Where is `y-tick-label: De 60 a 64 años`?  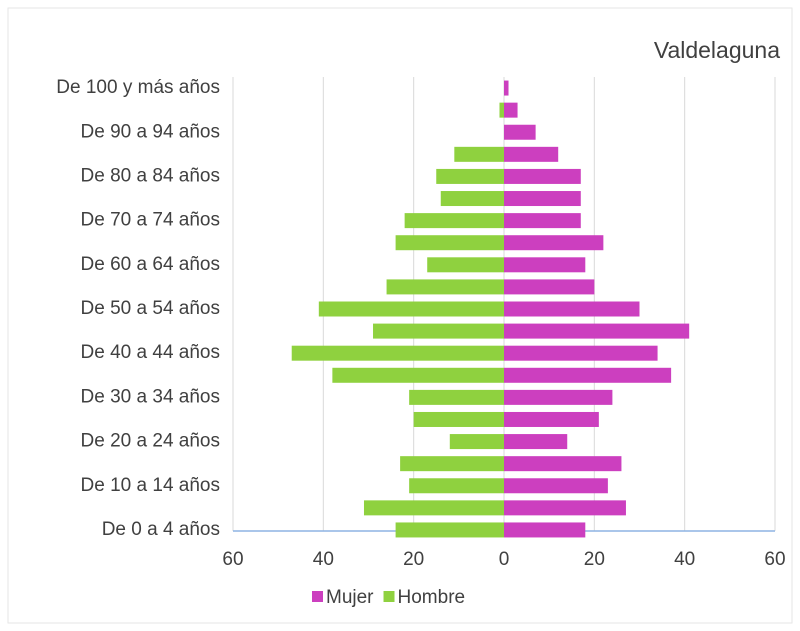 y-tick-label: De 60 a 64 años is located at coordinates (150, 264).